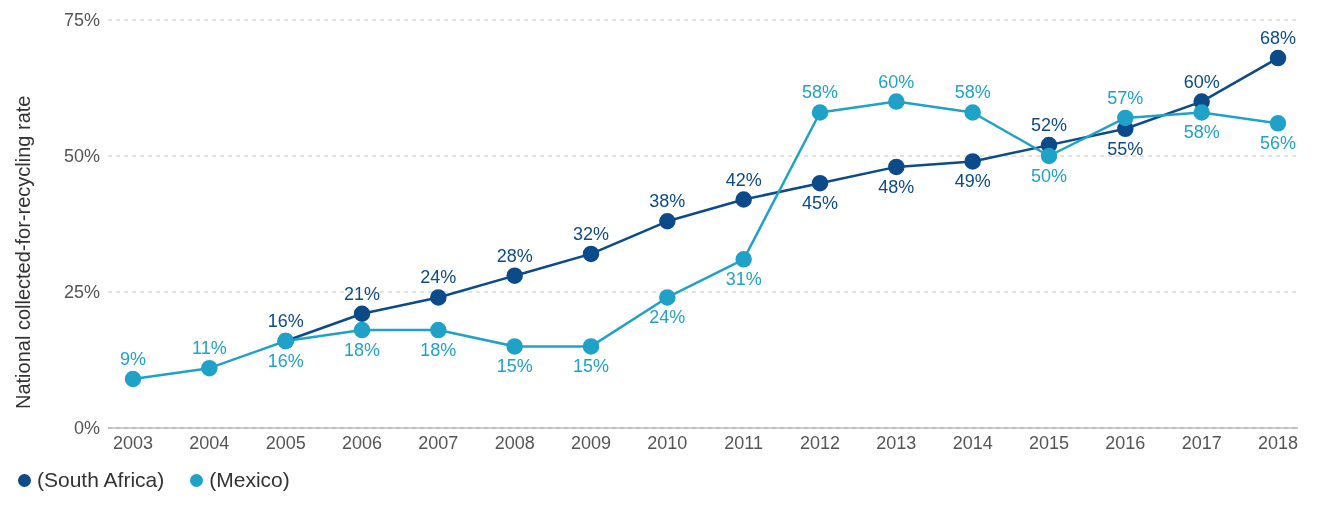 The height and width of the screenshot is (513, 1328). I want to click on x-tick-label: 2014, so click(972, 442).